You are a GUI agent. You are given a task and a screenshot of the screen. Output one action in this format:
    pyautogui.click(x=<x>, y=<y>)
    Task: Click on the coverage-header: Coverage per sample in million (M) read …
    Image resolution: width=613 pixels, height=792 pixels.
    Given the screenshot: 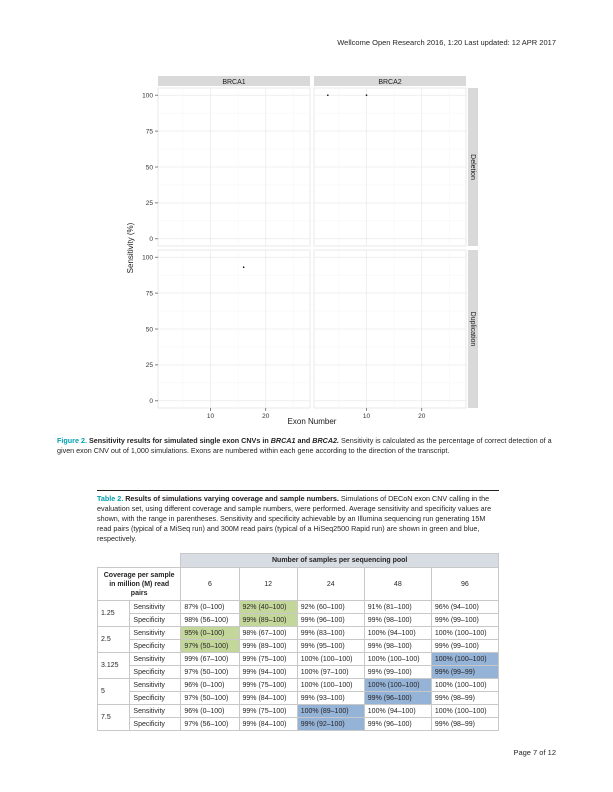 What is the action you would take?
    pyautogui.click(x=139, y=584)
    